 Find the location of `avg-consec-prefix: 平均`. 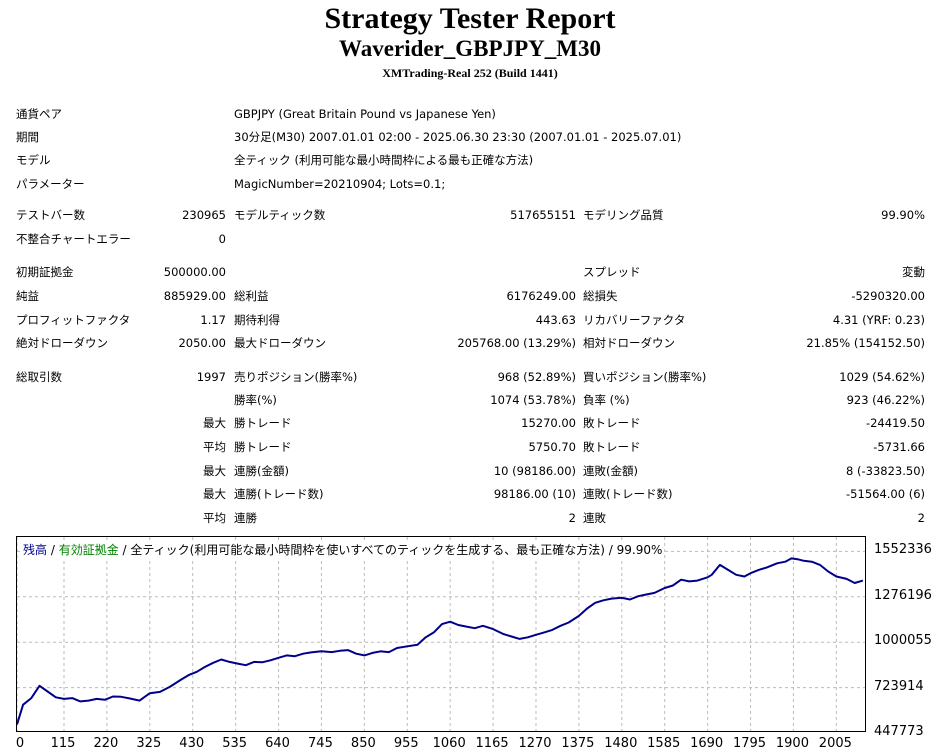

avg-consec-prefix: 平均 is located at coordinates (214, 518).